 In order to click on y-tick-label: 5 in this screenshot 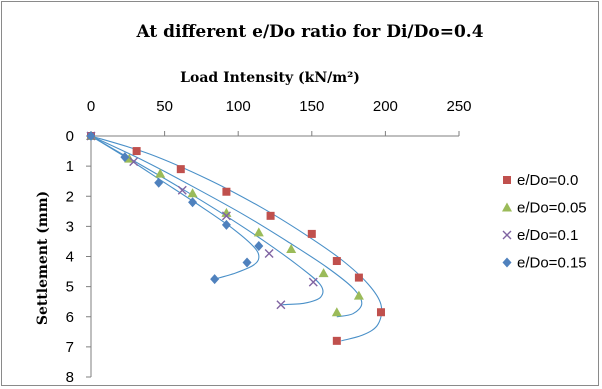, I will do `click(70, 287)`.